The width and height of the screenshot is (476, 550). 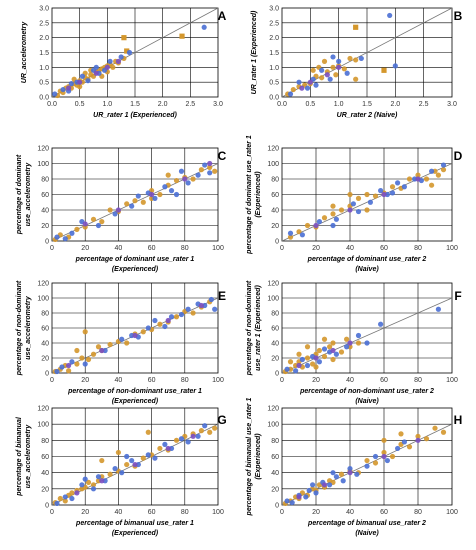 I want to click on panel-letter: H, so click(x=458, y=420).